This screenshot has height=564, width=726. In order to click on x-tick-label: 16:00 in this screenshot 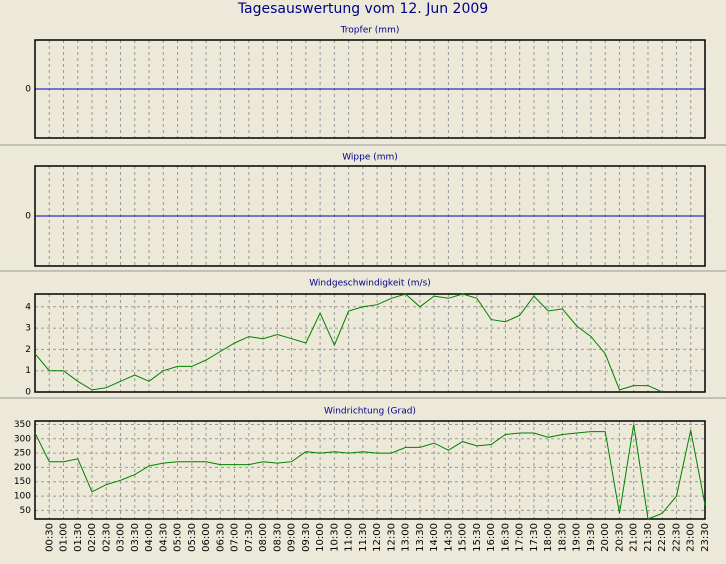, I will do `click(491, 537)`.